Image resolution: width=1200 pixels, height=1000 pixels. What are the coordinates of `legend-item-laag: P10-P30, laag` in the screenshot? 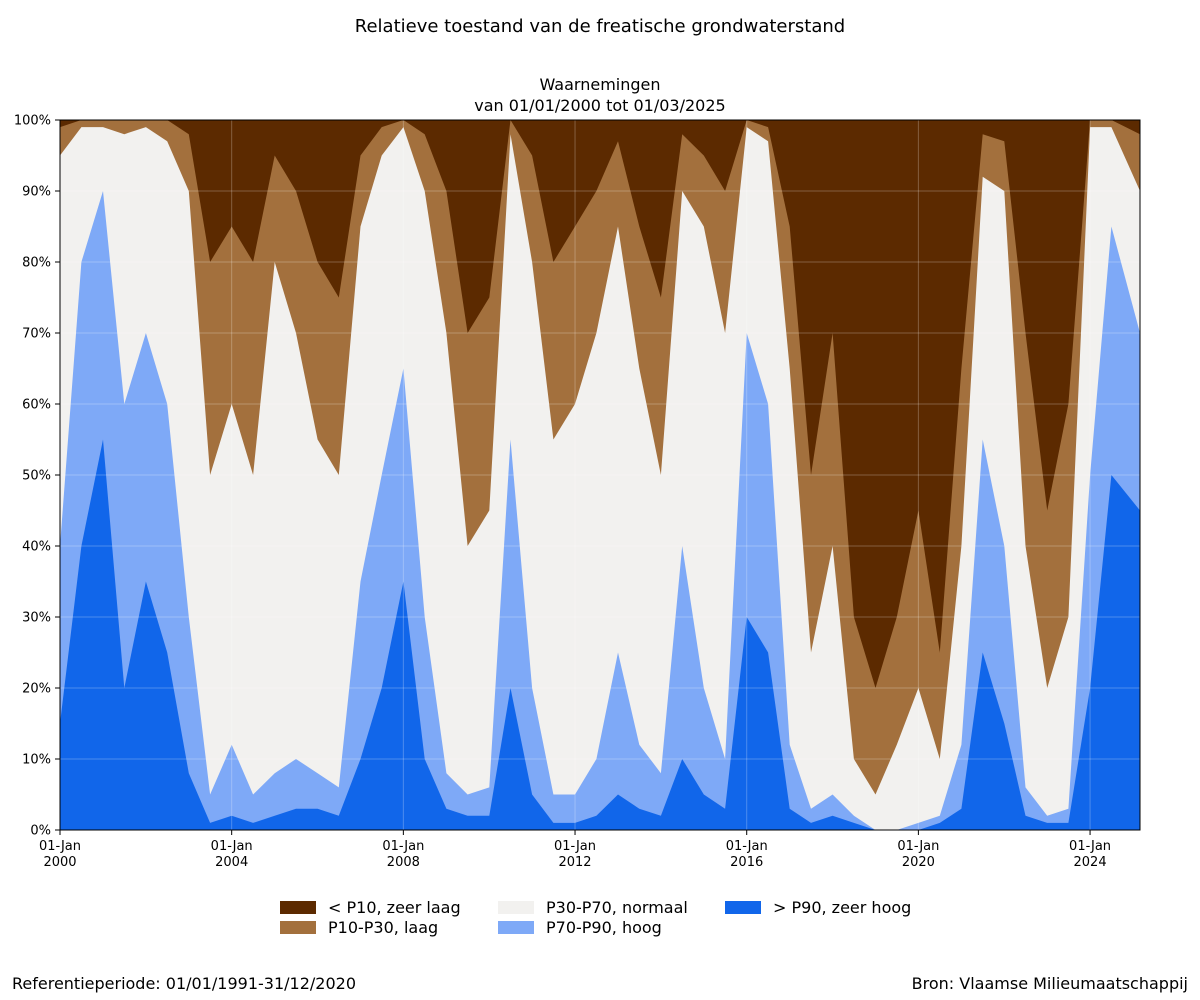 It's located at (359, 927).